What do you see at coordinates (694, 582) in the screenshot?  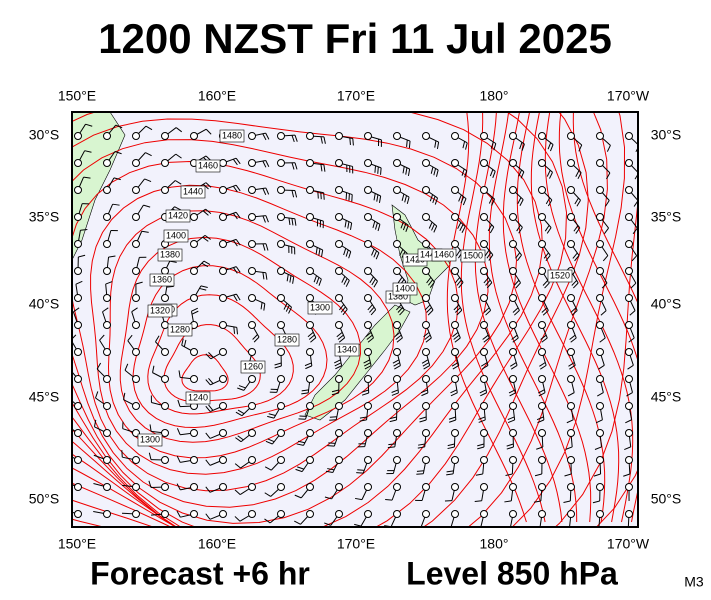 I see `product-code: M3` at bounding box center [694, 582].